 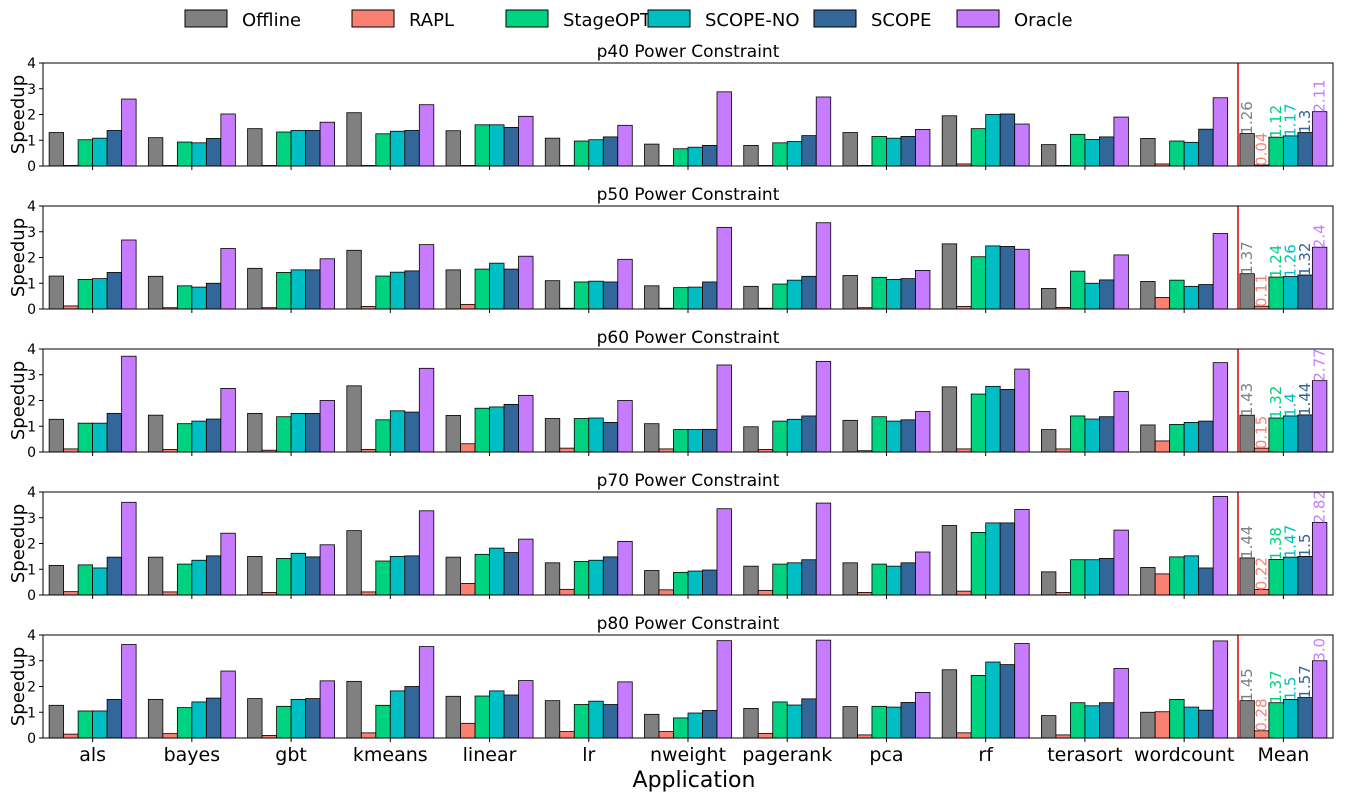 What do you see at coordinates (490, 755) in the screenshot?
I see `x-tick-label-linear: linear` at bounding box center [490, 755].